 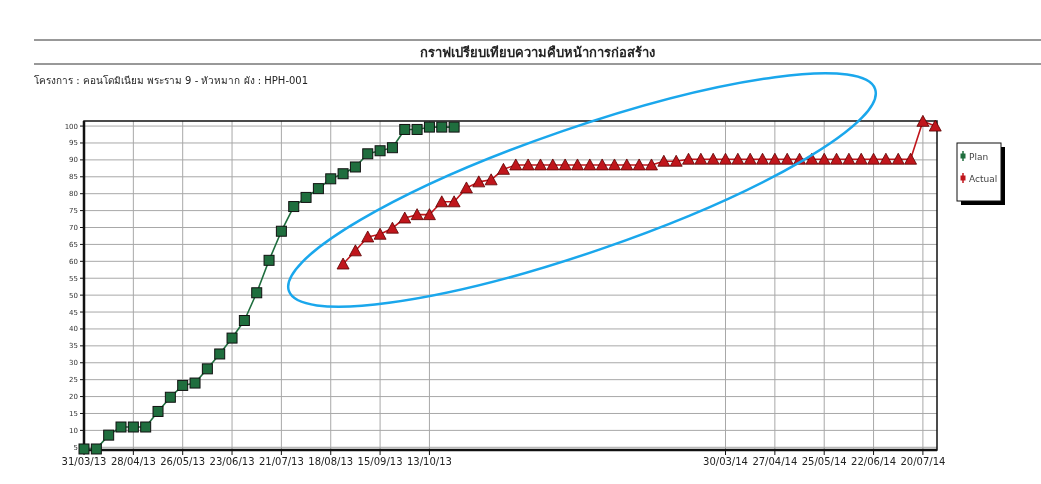 What do you see at coordinates (983, 178) in the screenshot?
I see `legend-label: Actual` at bounding box center [983, 178].